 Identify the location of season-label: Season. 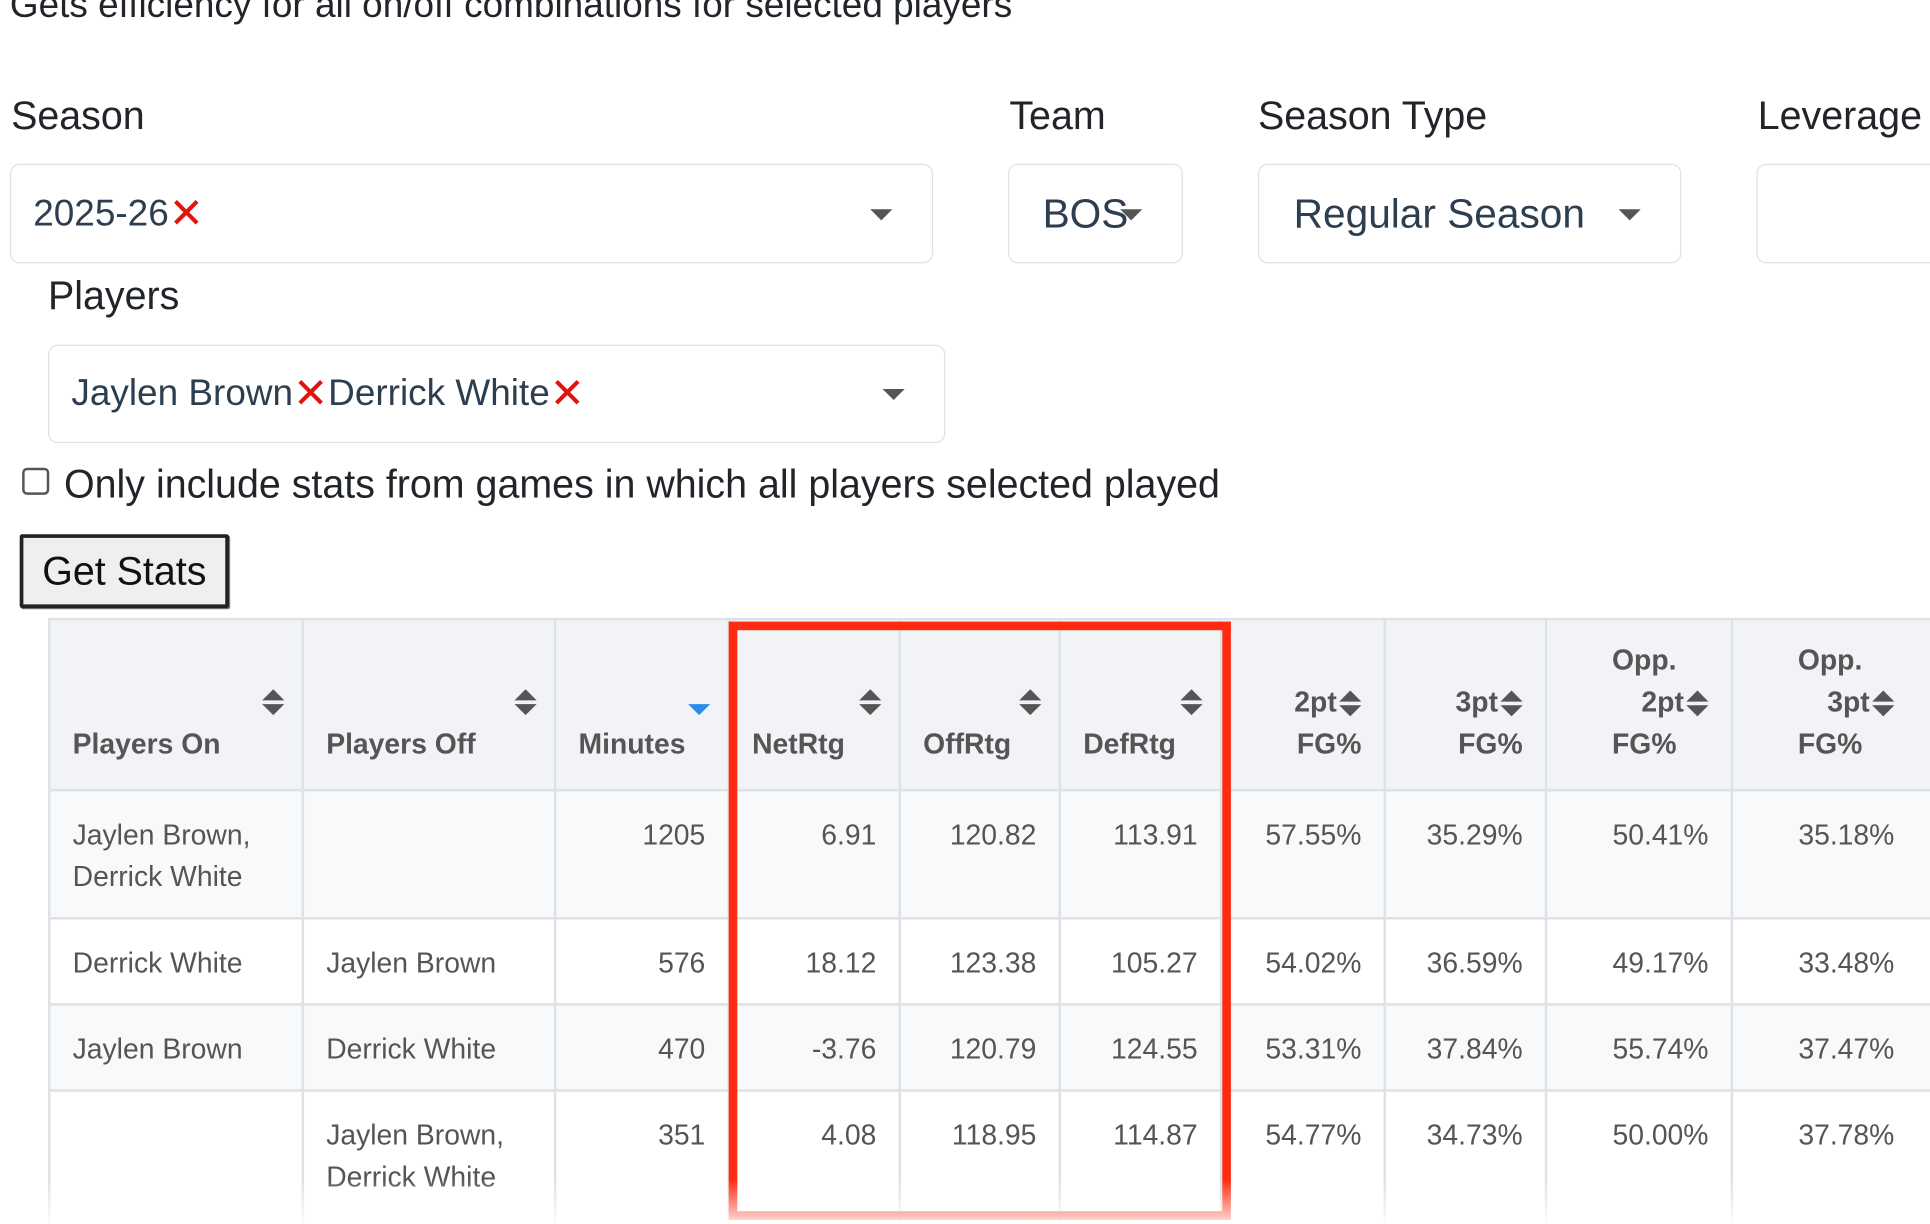
(78, 115).